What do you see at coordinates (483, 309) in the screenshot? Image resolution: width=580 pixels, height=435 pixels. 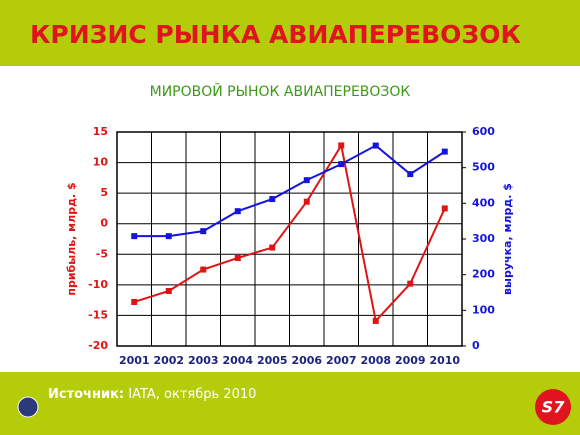 I see `y2-tick-label: 100` at bounding box center [483, 309].